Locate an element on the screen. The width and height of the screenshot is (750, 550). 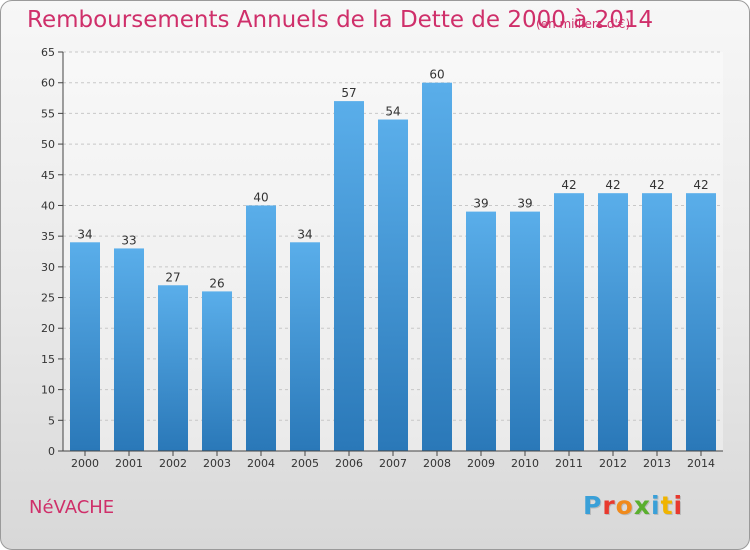
y-tick-label: 45 is located at coordinates (48, 175).